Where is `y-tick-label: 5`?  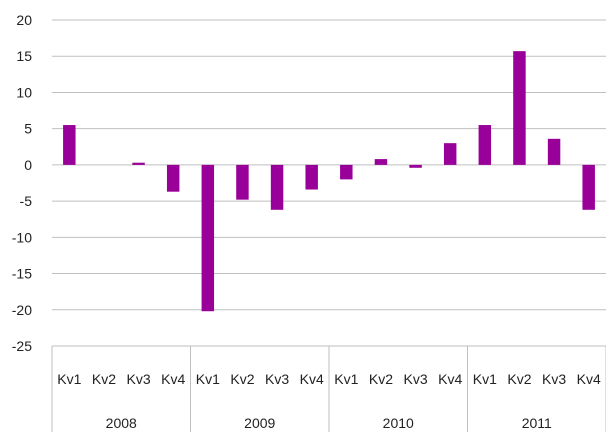 y-tick-label: 5 is located at coordinates (28, 129).